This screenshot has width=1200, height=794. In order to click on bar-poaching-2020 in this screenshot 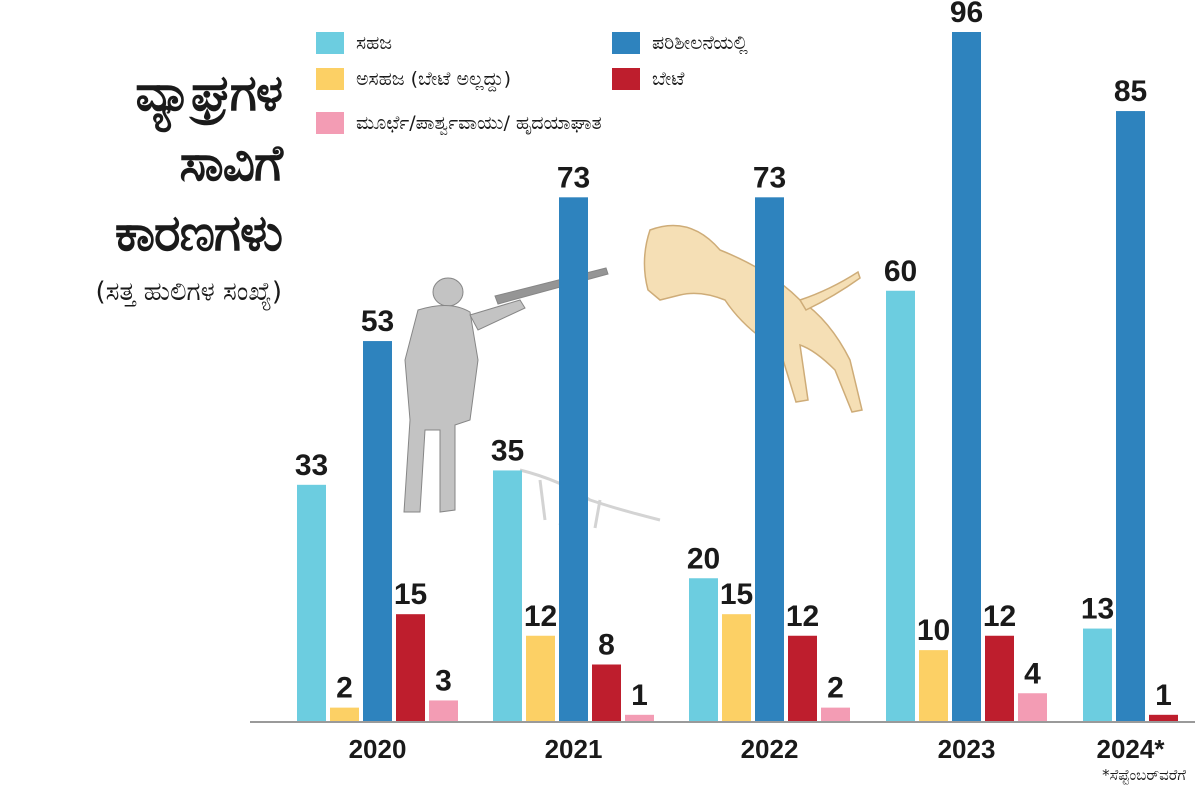, I will do `click(410, 668)`.